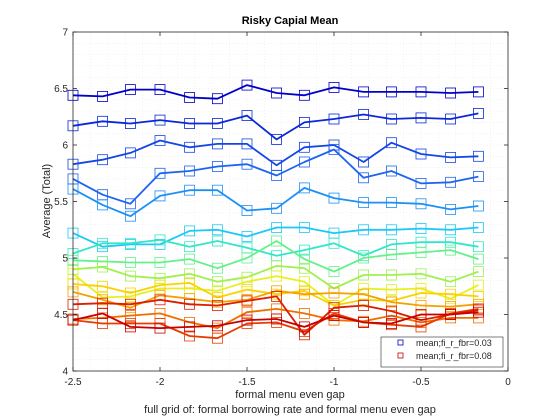 The width and height of the screenshot is (560, 420). I want to click on y-tick-label: 6, so click(65, 146).